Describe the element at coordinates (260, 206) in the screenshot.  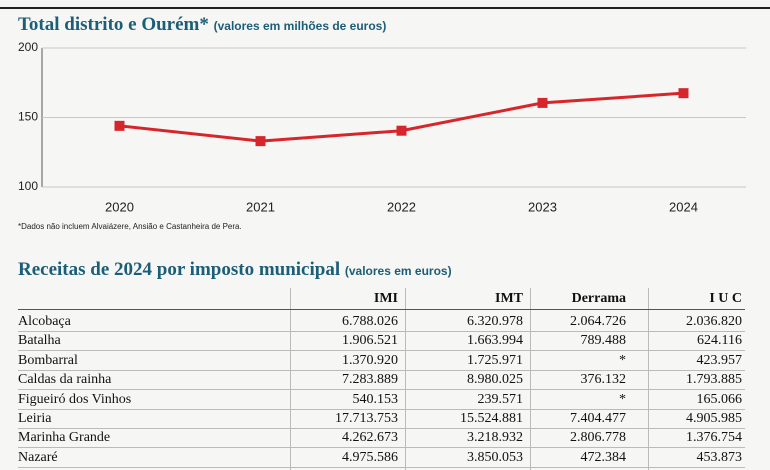
I see `x-tick-label: 2021` at that location.